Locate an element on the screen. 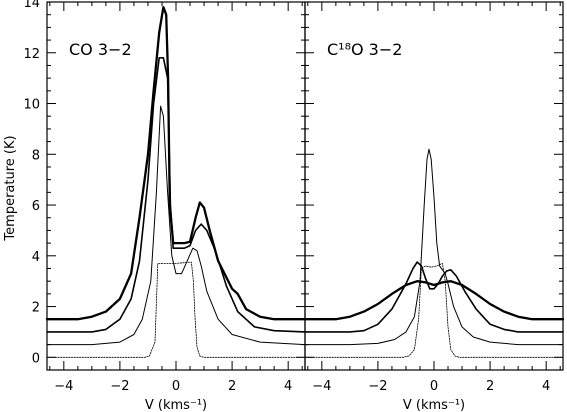 This screenshot has height=412, width=567. spectrum-line-thick is located at coordinates (434, 300).